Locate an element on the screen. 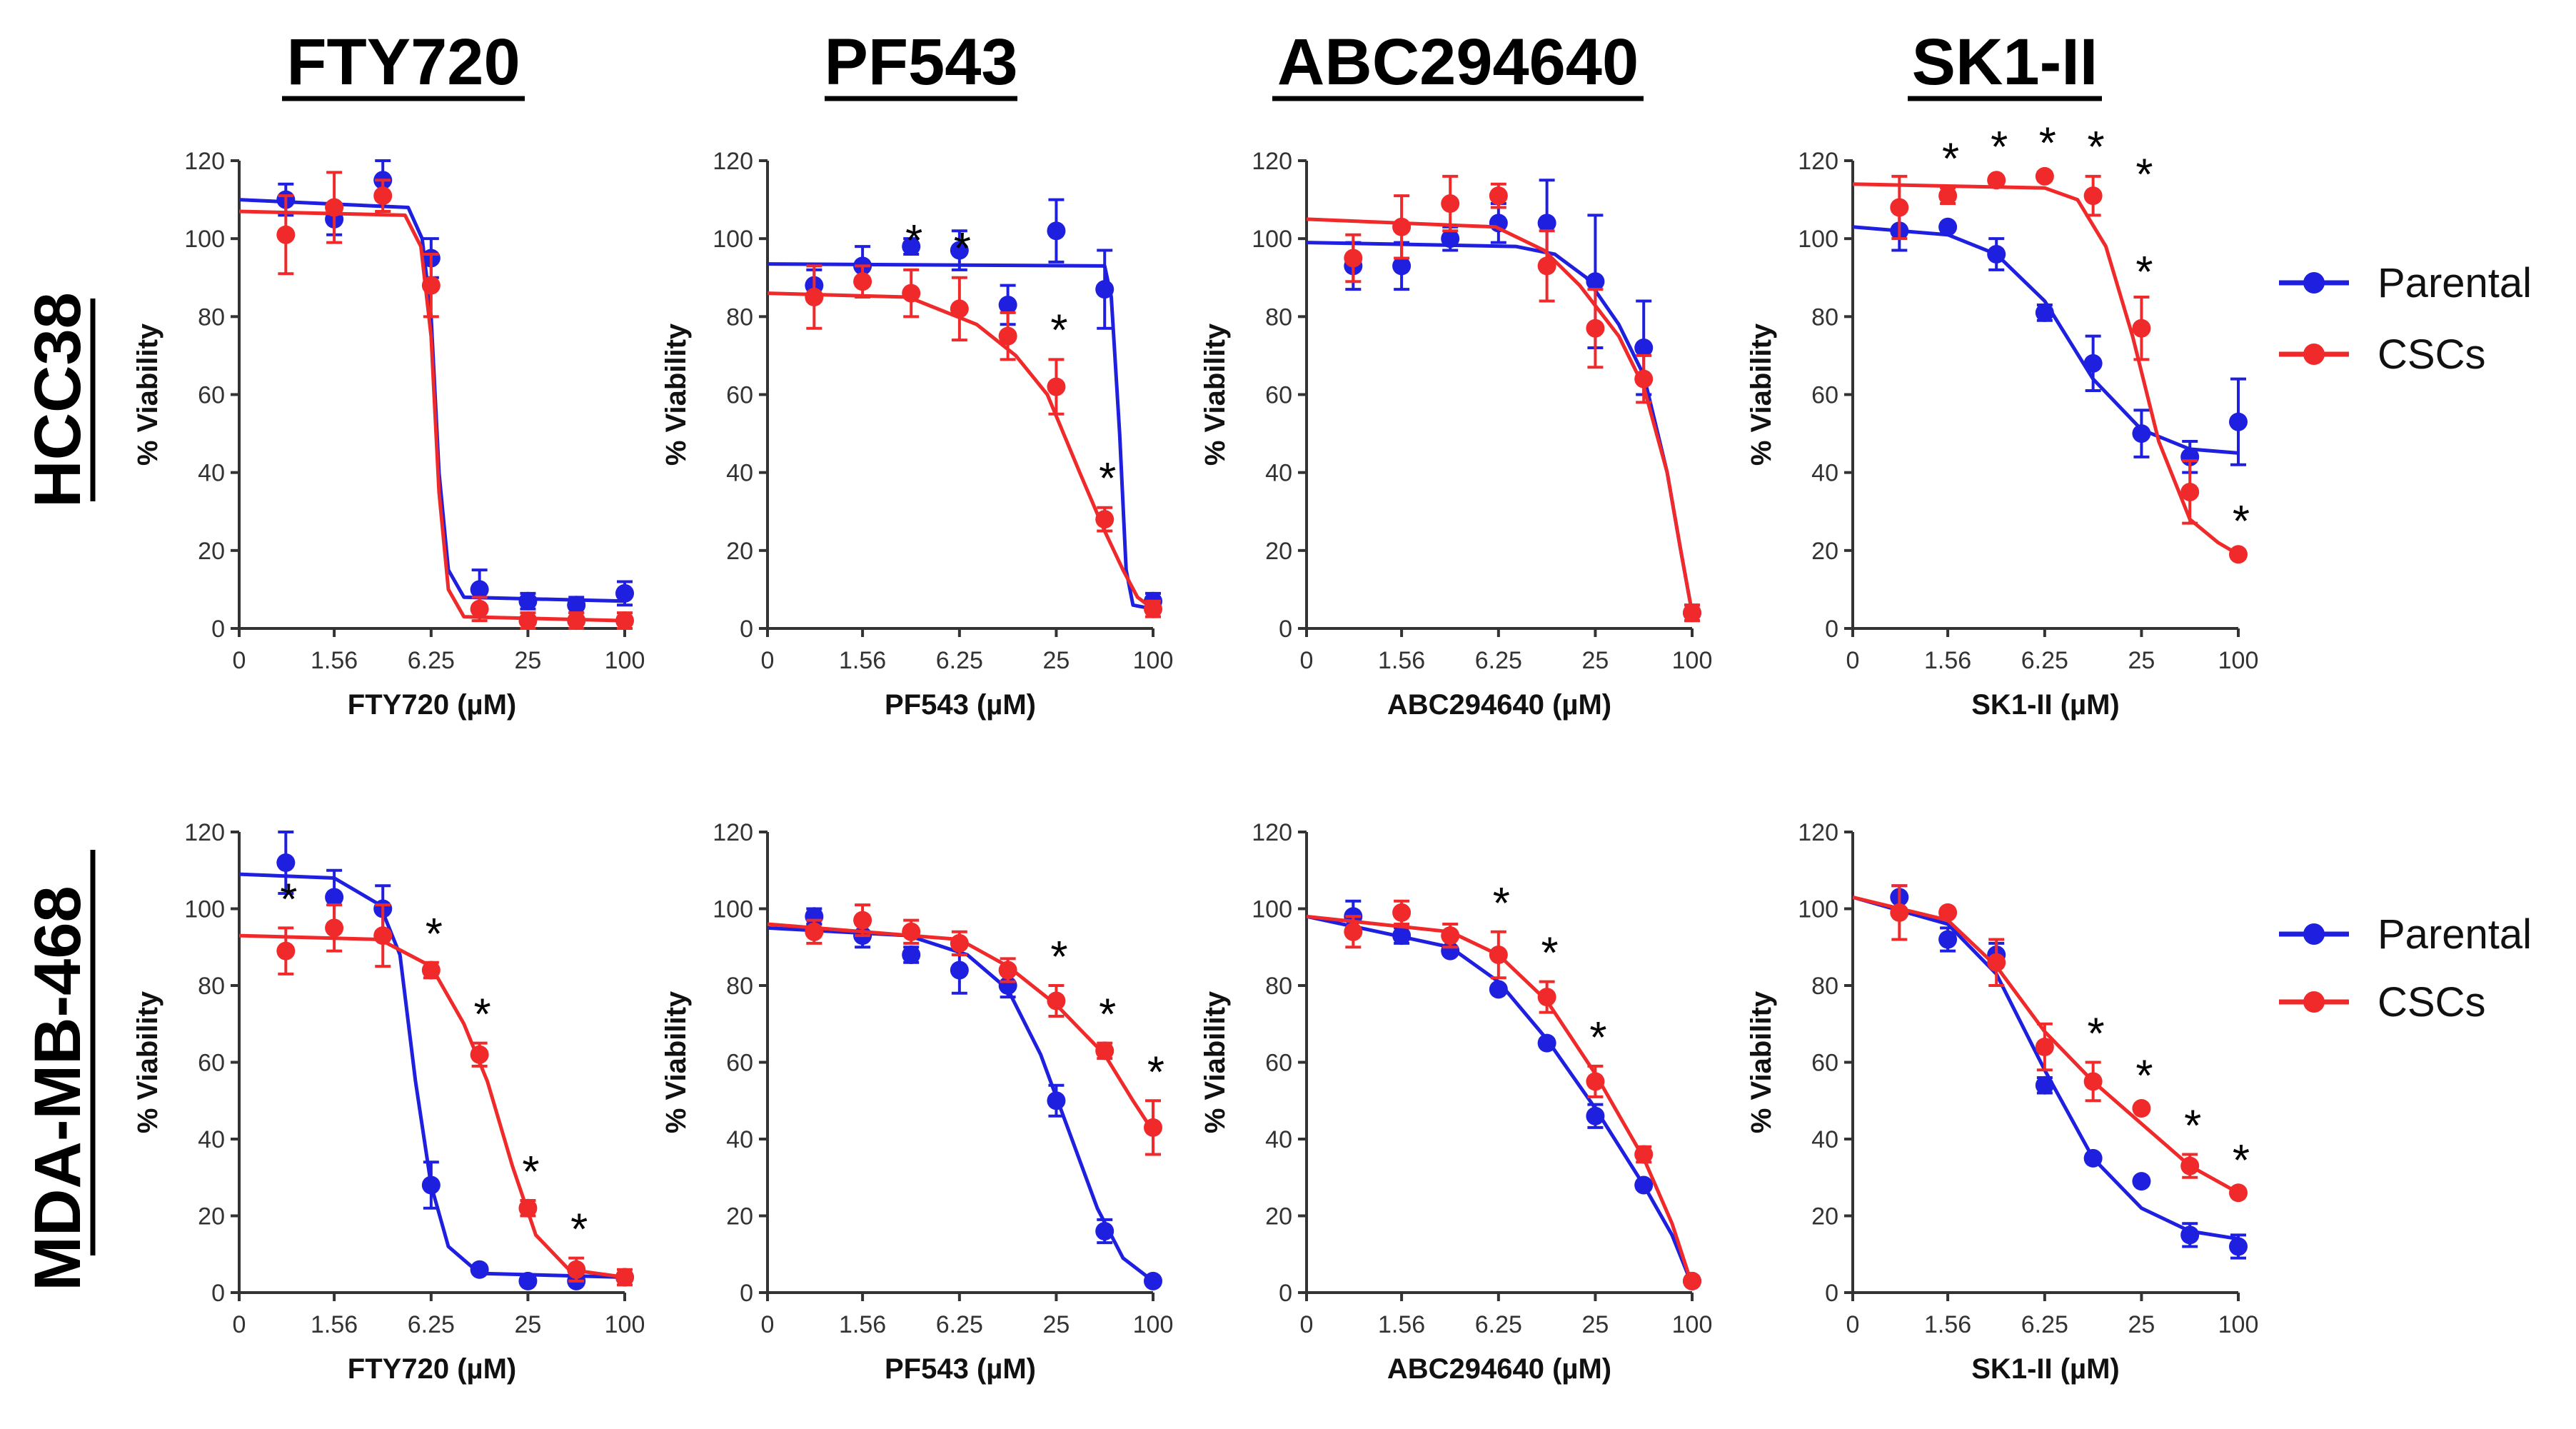 Image resolution: width=2576 pixels, height=1429 pixels. y-tick-label: 100 is located at coordinates (205, 239).